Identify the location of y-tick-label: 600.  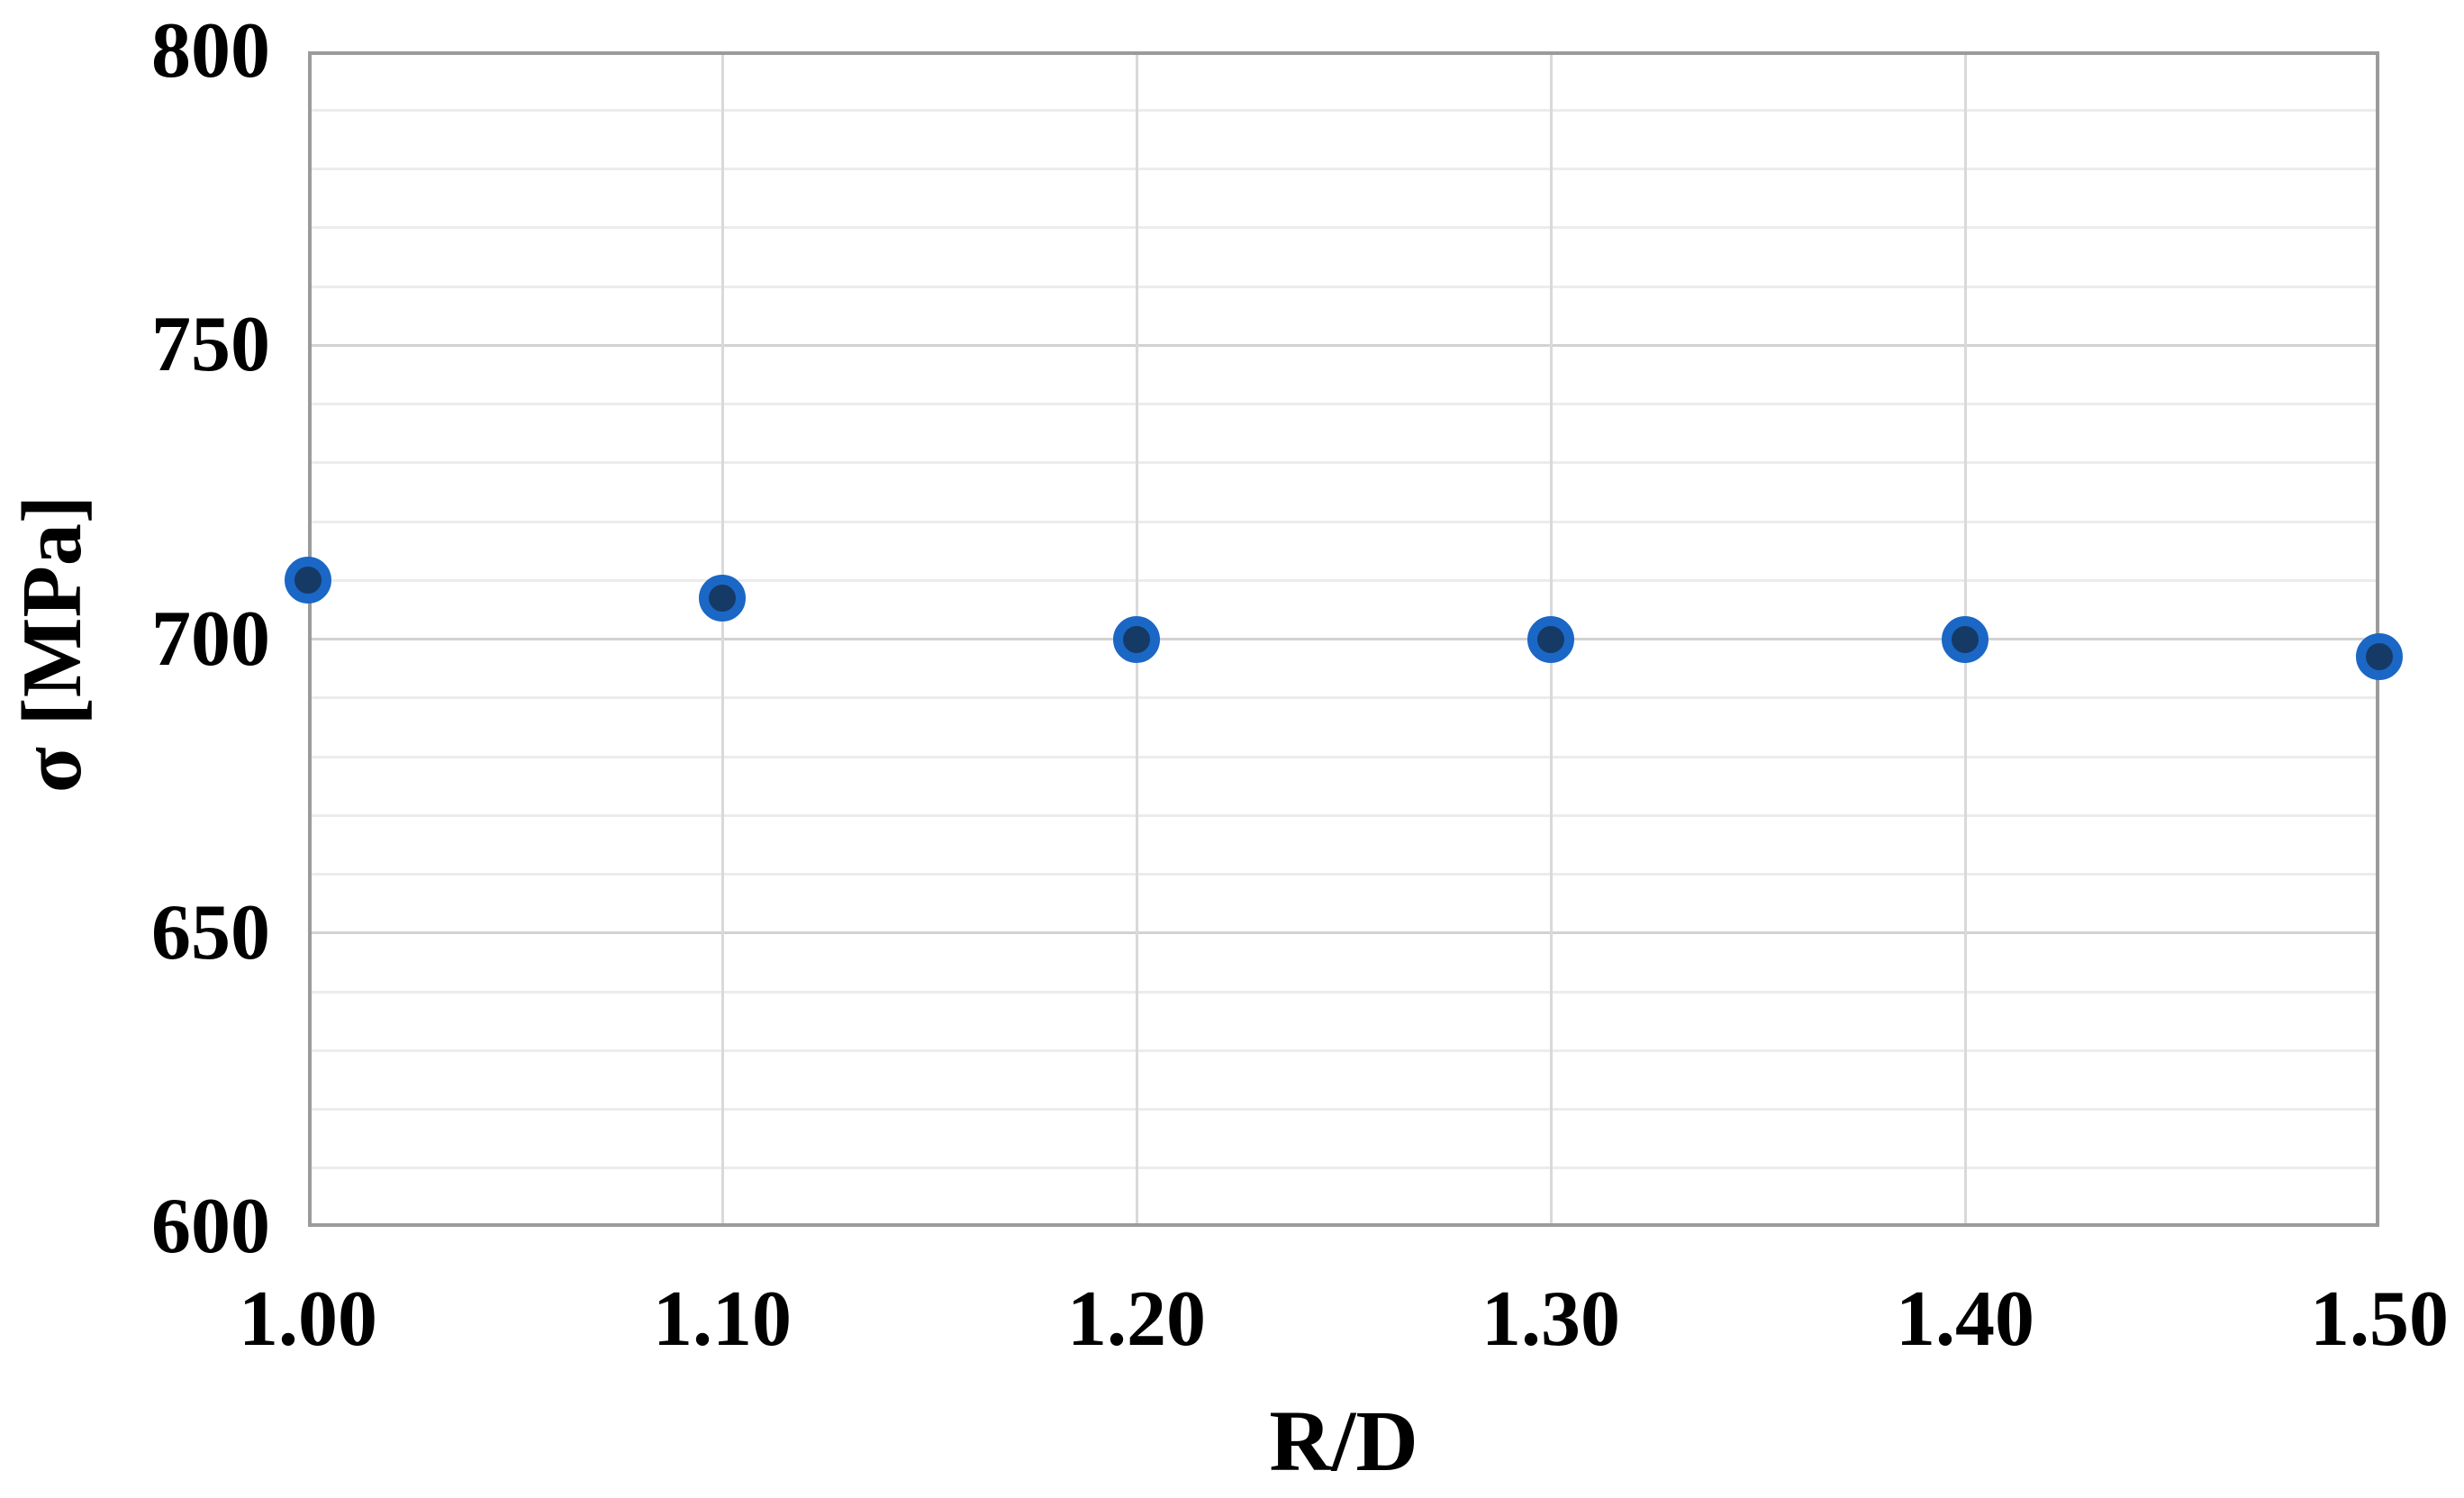
(210, 1226).